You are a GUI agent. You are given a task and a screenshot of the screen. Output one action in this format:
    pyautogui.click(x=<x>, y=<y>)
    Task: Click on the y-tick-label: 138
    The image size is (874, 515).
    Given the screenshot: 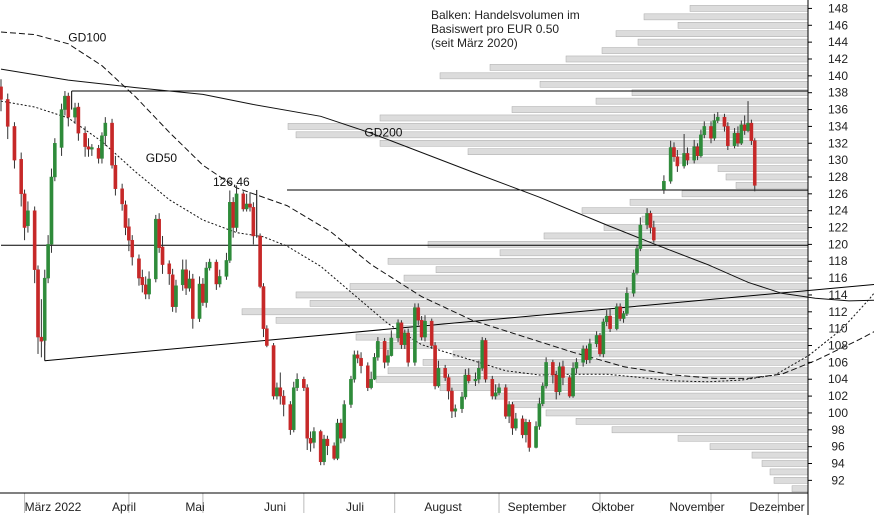 What is the action you would take?
    pyautogui.click(x=838, y=93)
    